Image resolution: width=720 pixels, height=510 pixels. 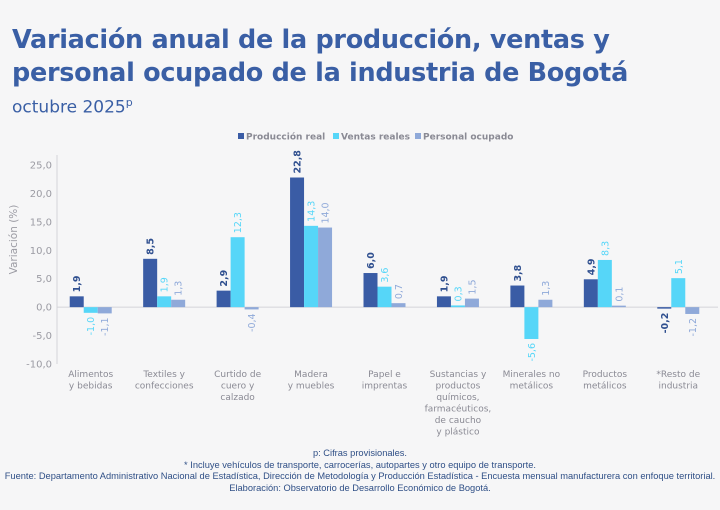 What do you see at coordinates (693, 327) in the screenshot?
I see `data-label: -1,2` at bounding box center [693, 327].